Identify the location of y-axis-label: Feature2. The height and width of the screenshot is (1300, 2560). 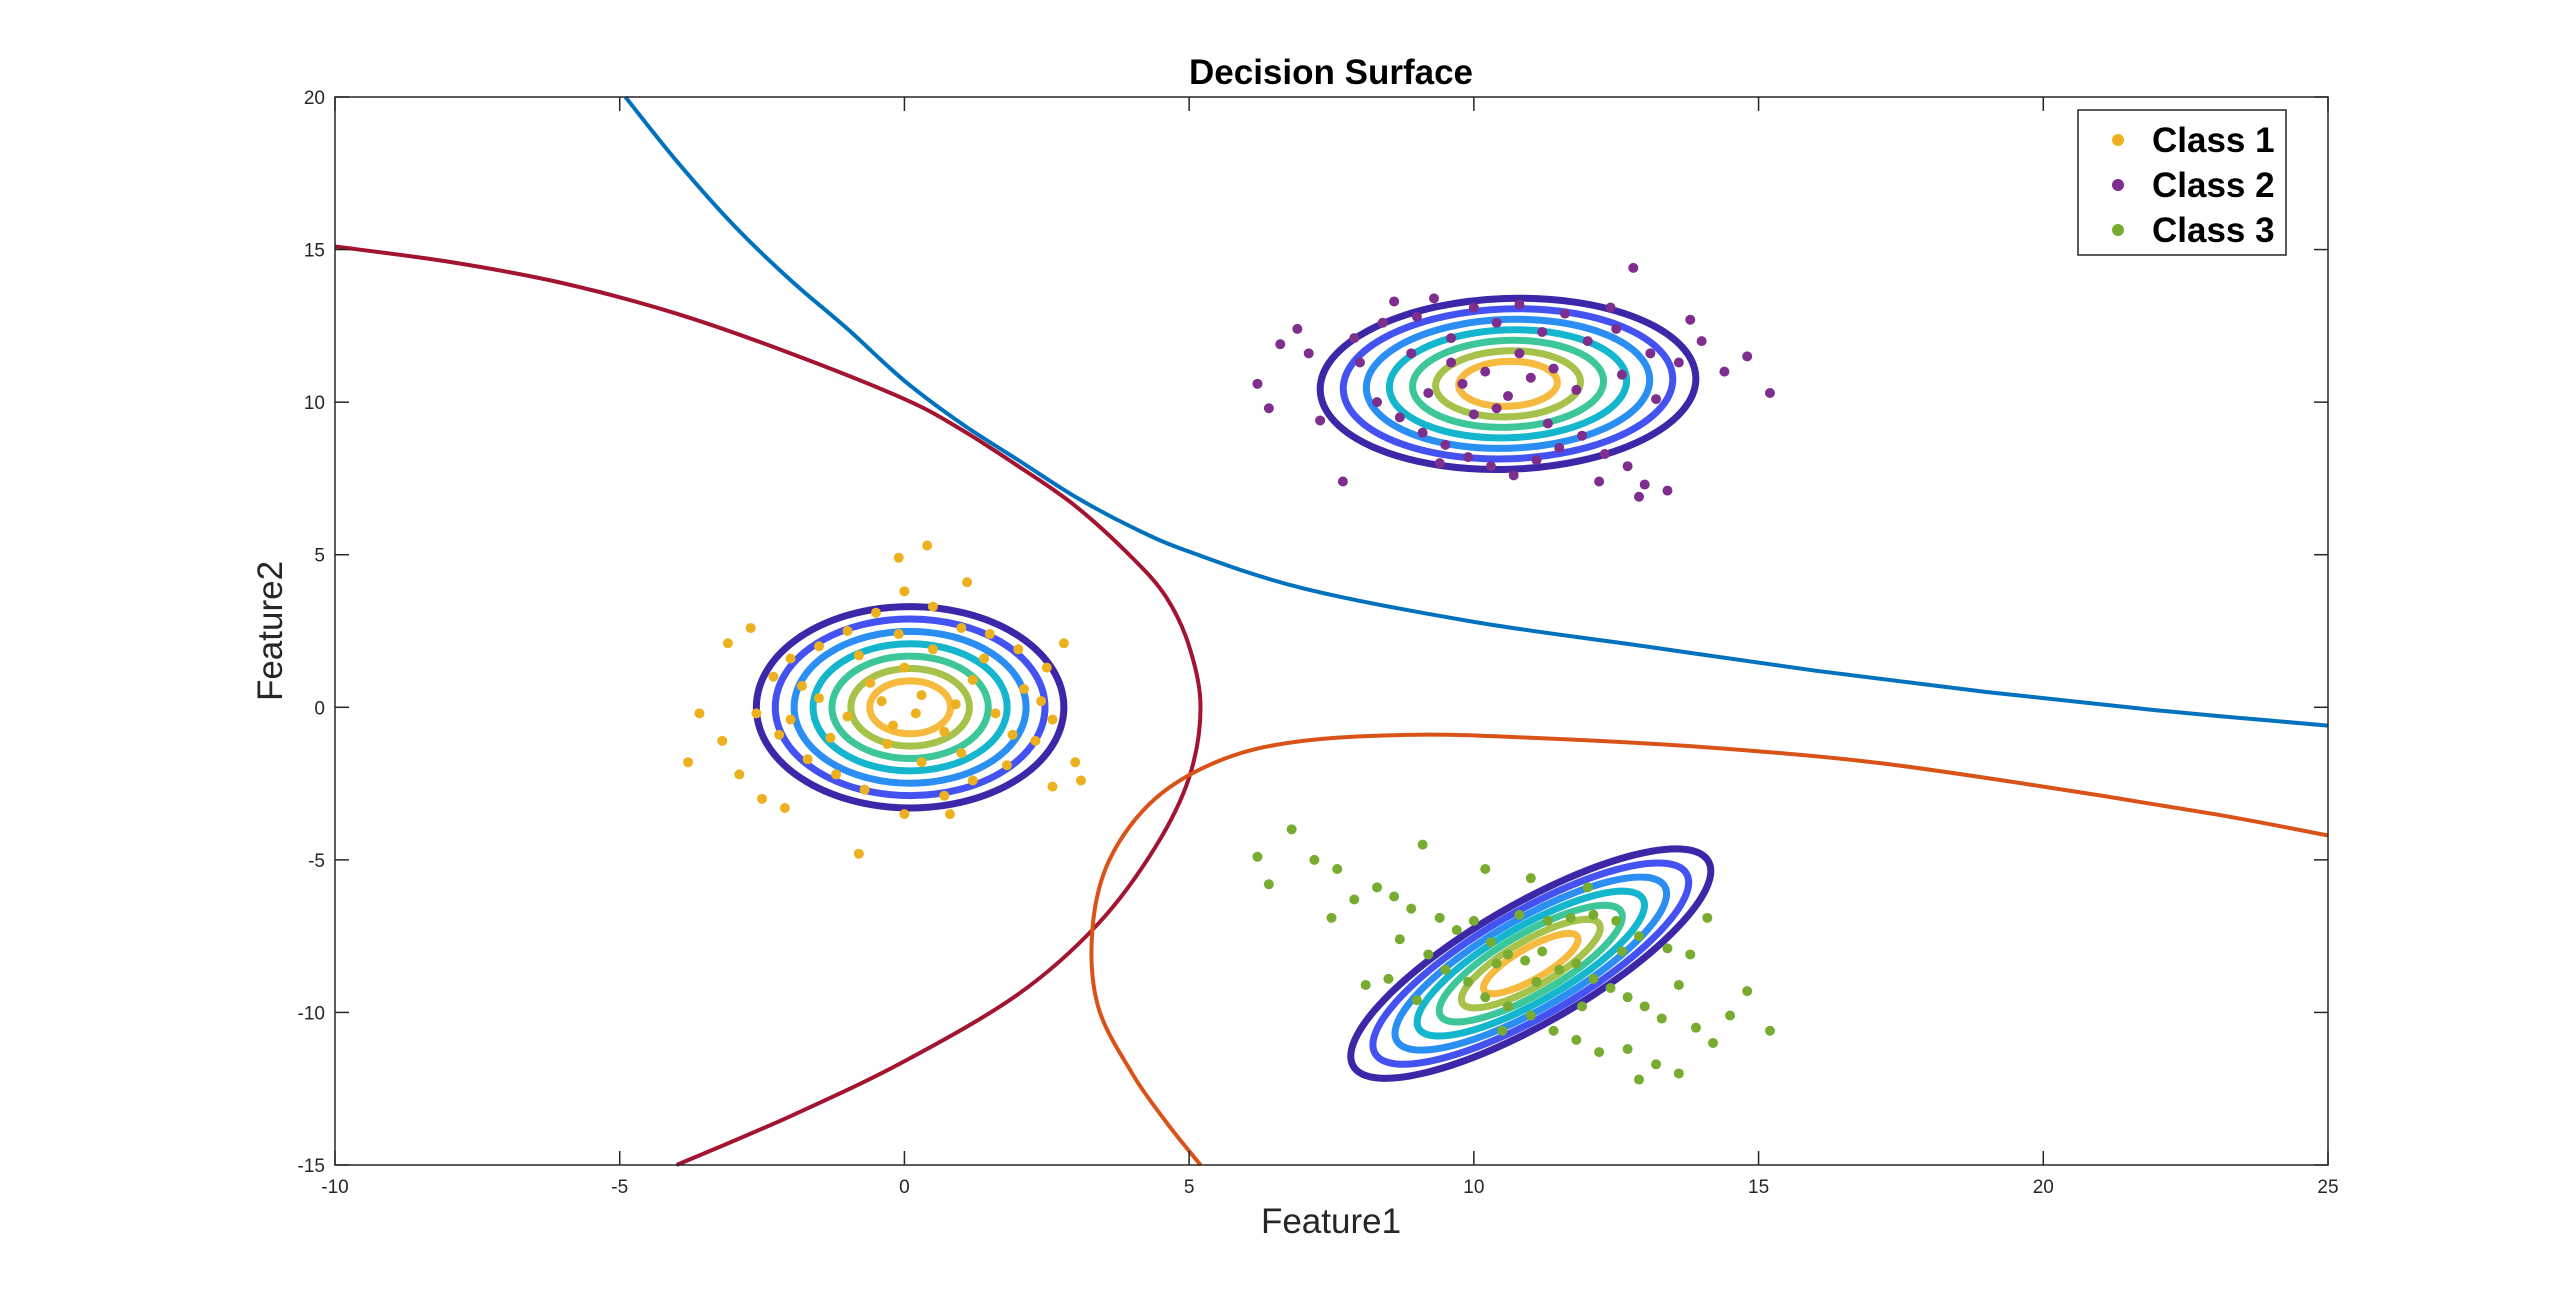
(270, 631).